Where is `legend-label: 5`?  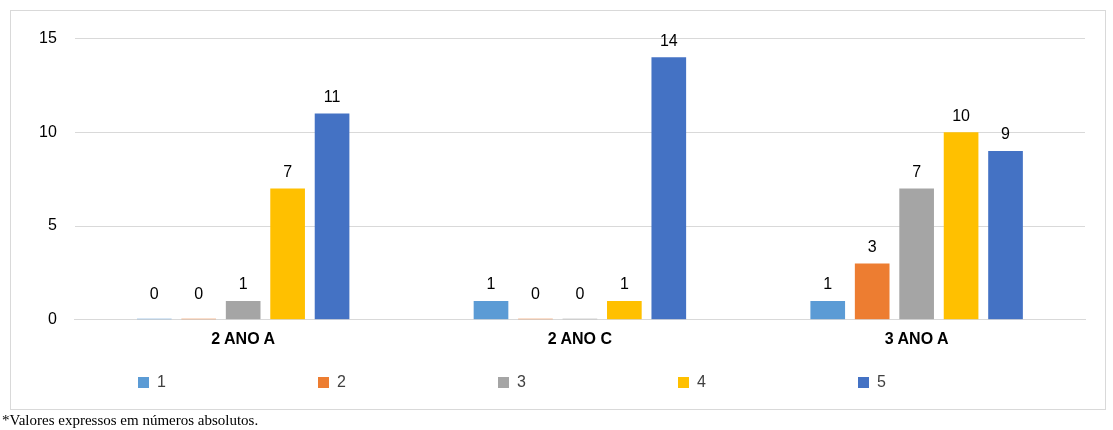 legend-label: 5 is located at coordinates (881, 382).